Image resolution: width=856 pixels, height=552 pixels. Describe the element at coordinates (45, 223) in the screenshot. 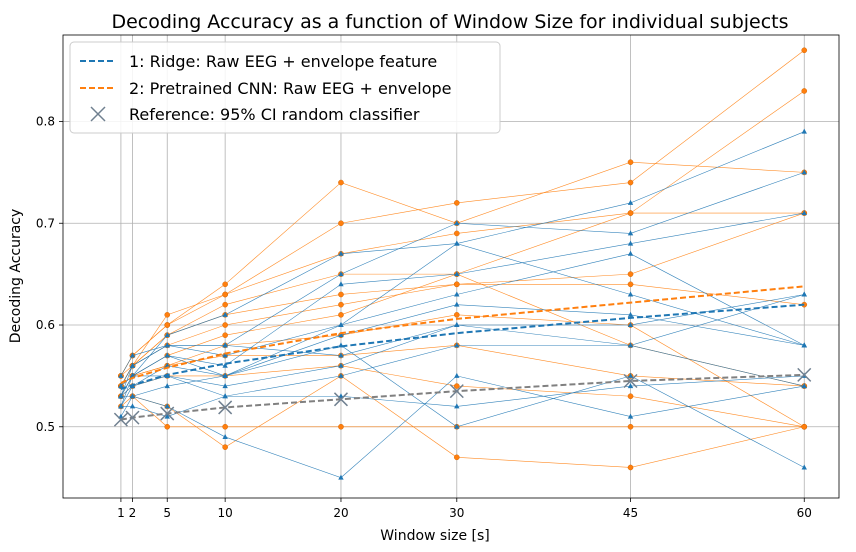

I see `y-tick-label: 0.7` at that location.